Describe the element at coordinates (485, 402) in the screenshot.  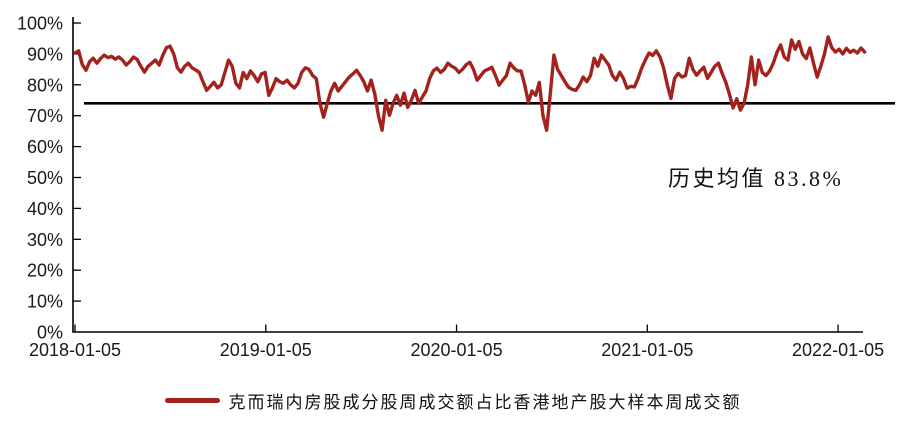
I see `legend-label: 克而瑞内房股成分股周成交额占比香港地产股大样本周成交额` at that location.